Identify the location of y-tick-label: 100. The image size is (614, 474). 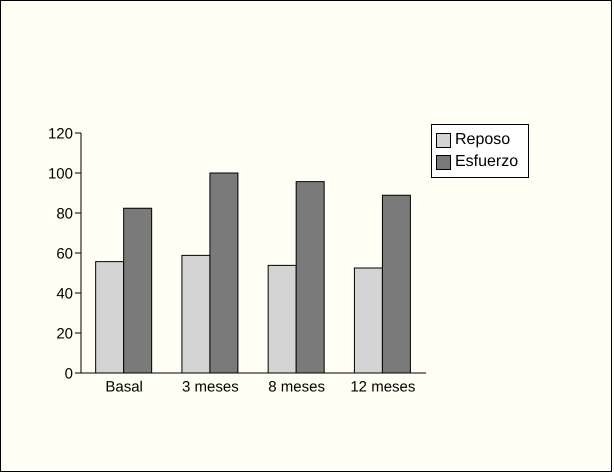
(60, 173).